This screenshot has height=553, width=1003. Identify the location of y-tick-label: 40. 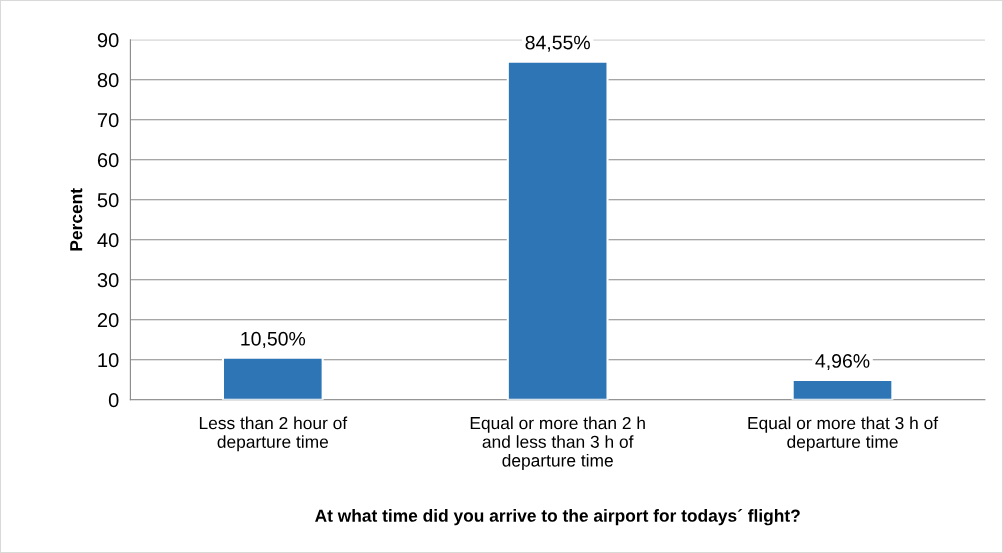
(108, 240).